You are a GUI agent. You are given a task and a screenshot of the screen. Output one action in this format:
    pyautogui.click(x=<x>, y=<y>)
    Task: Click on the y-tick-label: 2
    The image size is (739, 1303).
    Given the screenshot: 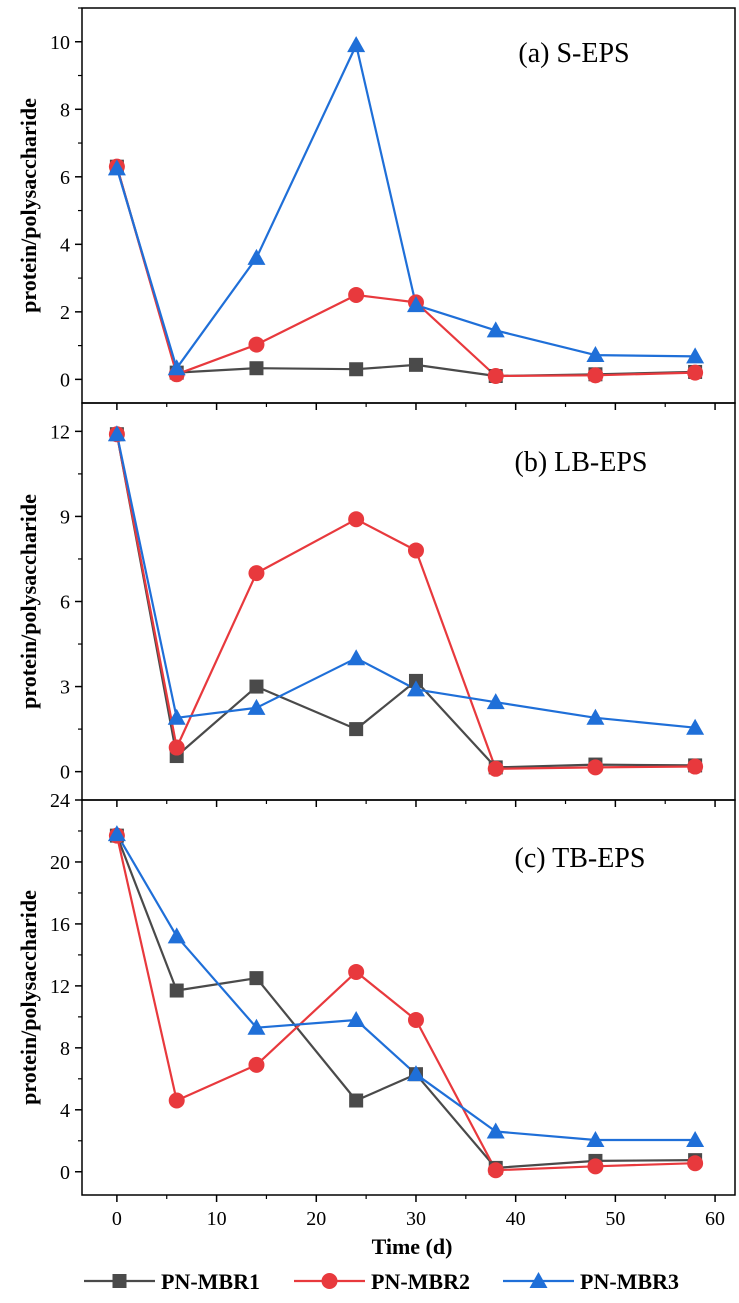 What is the action you would take?
    pyautogui.click(x=65, y=313)
    